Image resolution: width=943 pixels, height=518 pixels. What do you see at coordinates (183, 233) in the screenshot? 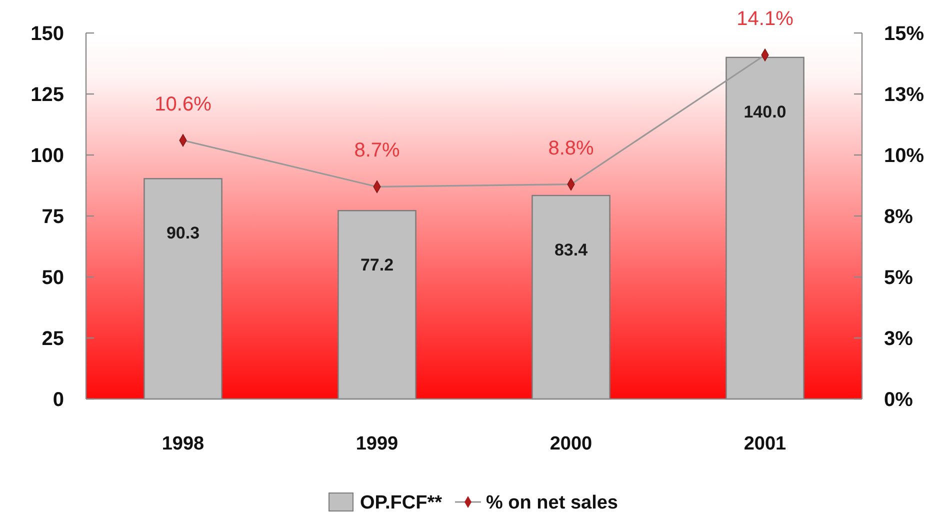
I see `data-label: 90.3` at bounding box center [183, 233].